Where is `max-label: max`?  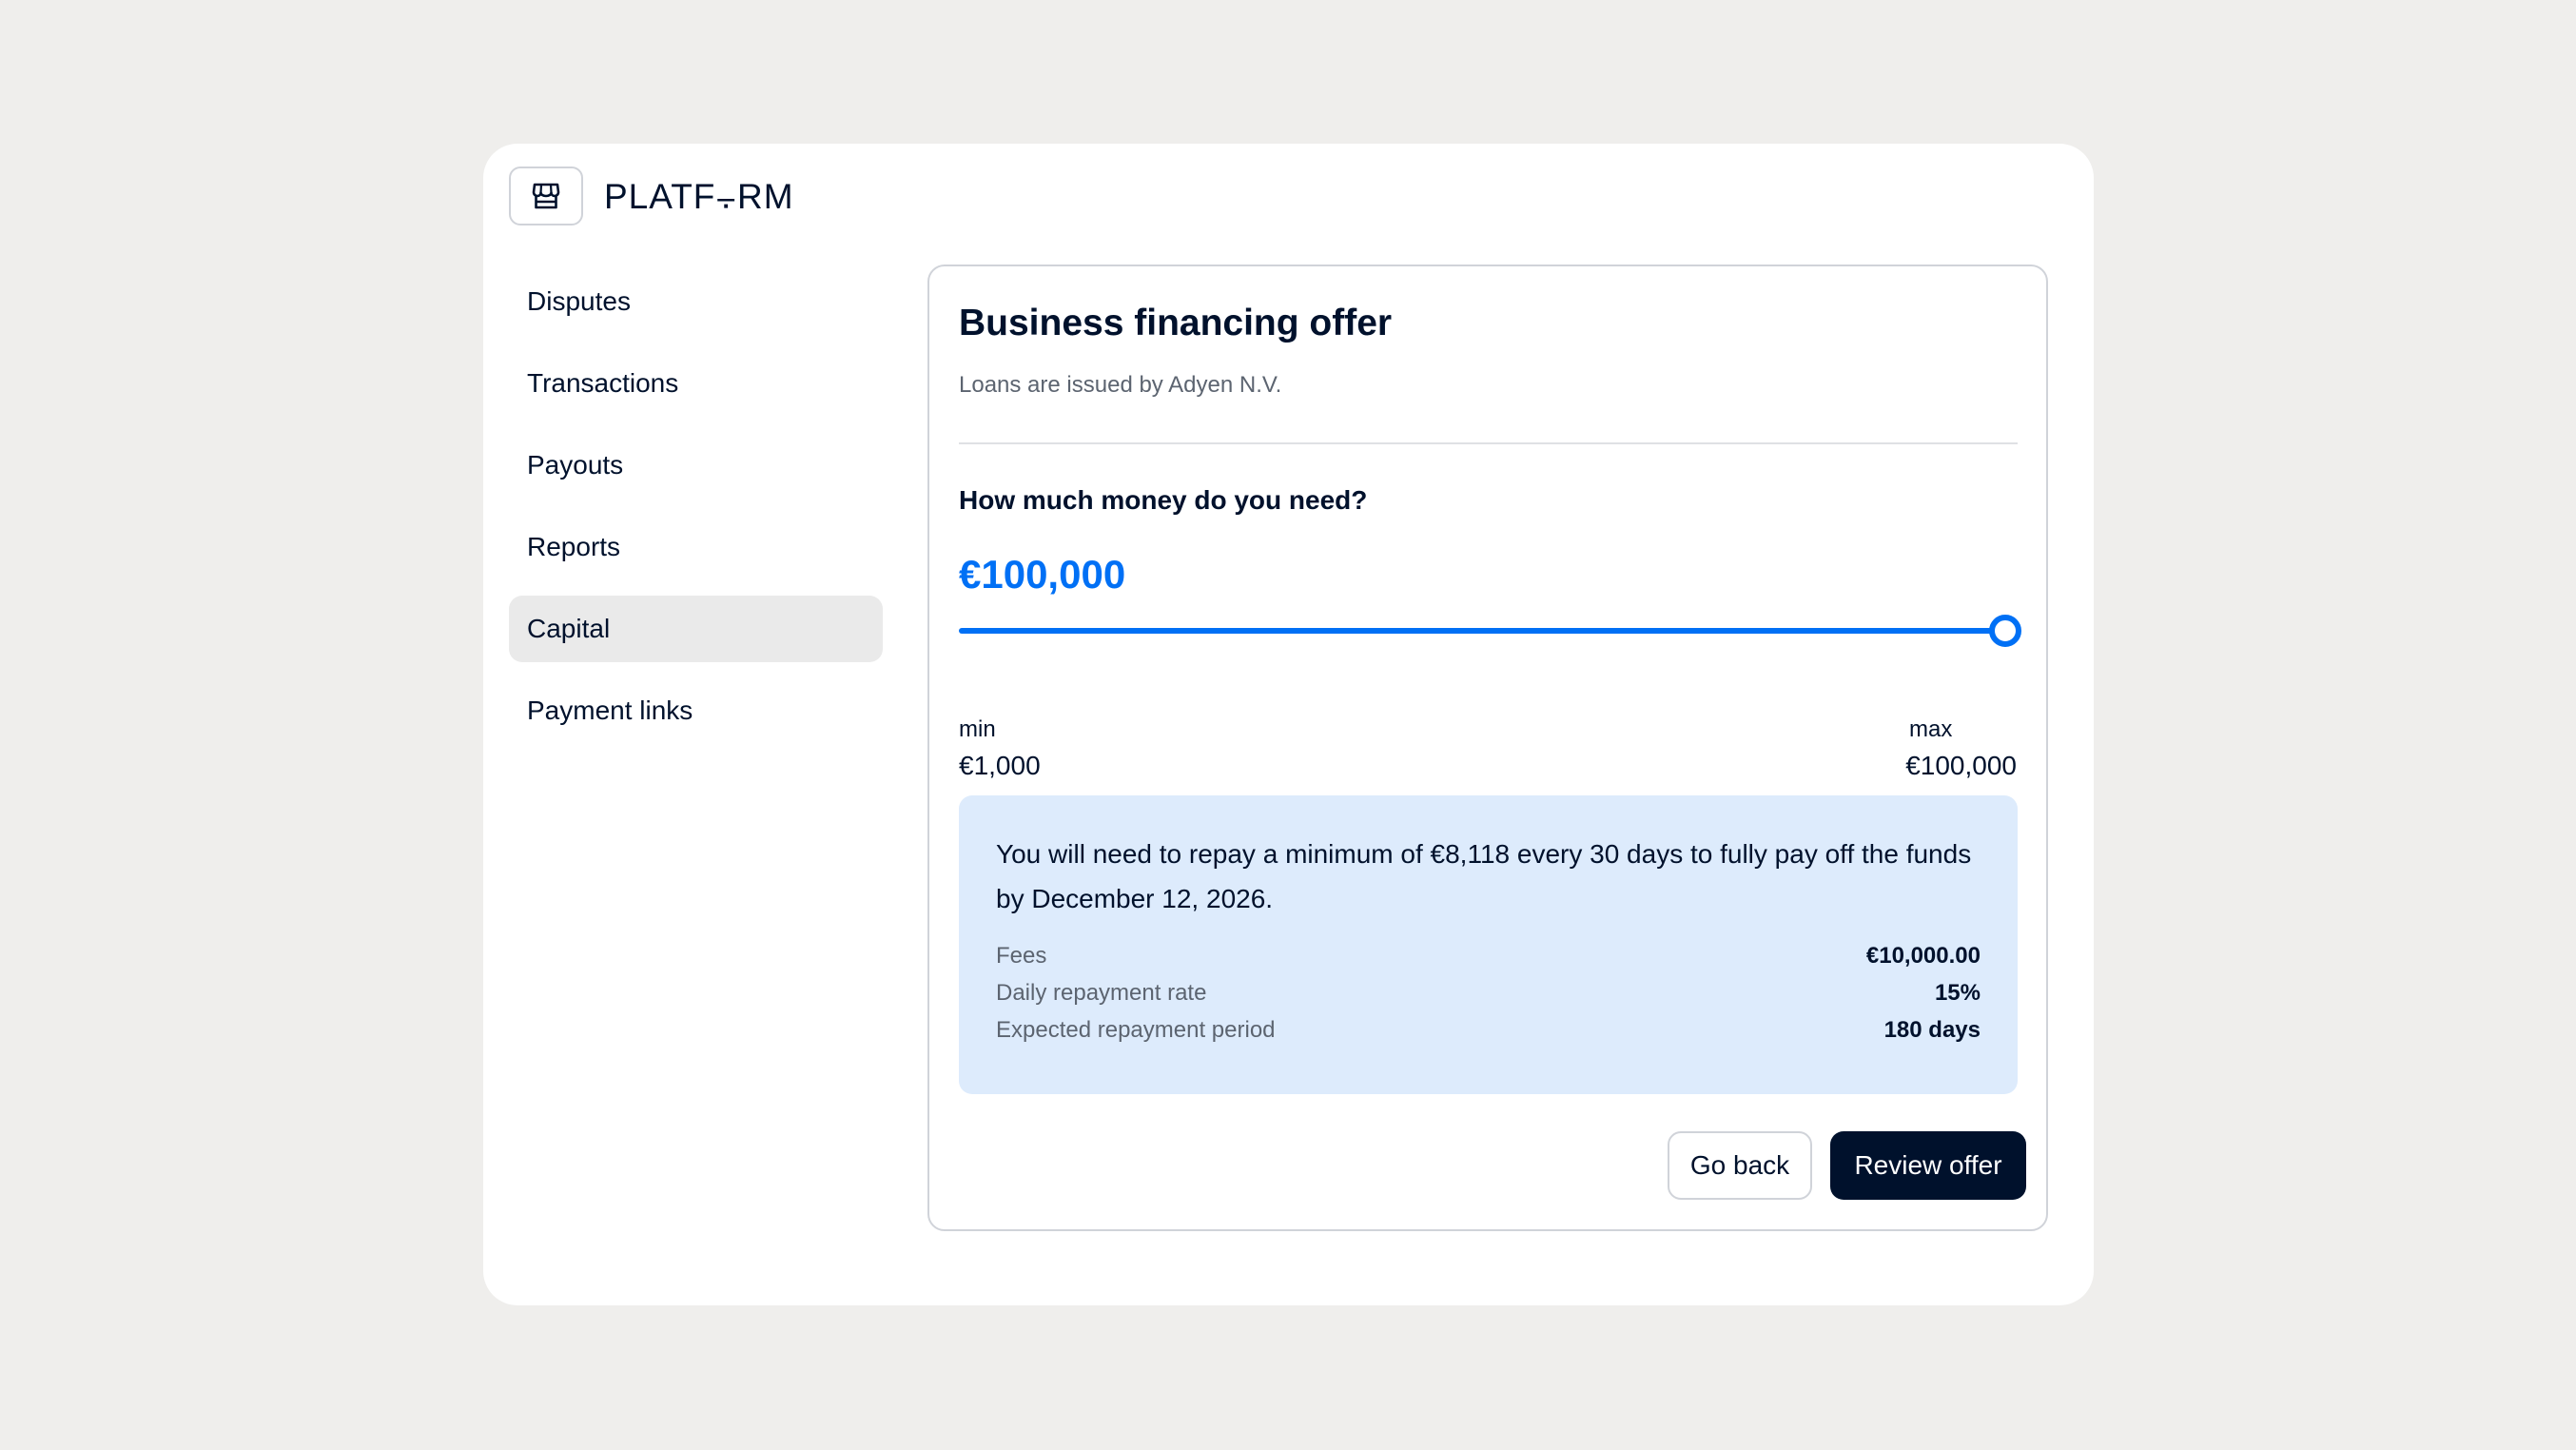
max-label: max is located at coordinates (1931, 729).